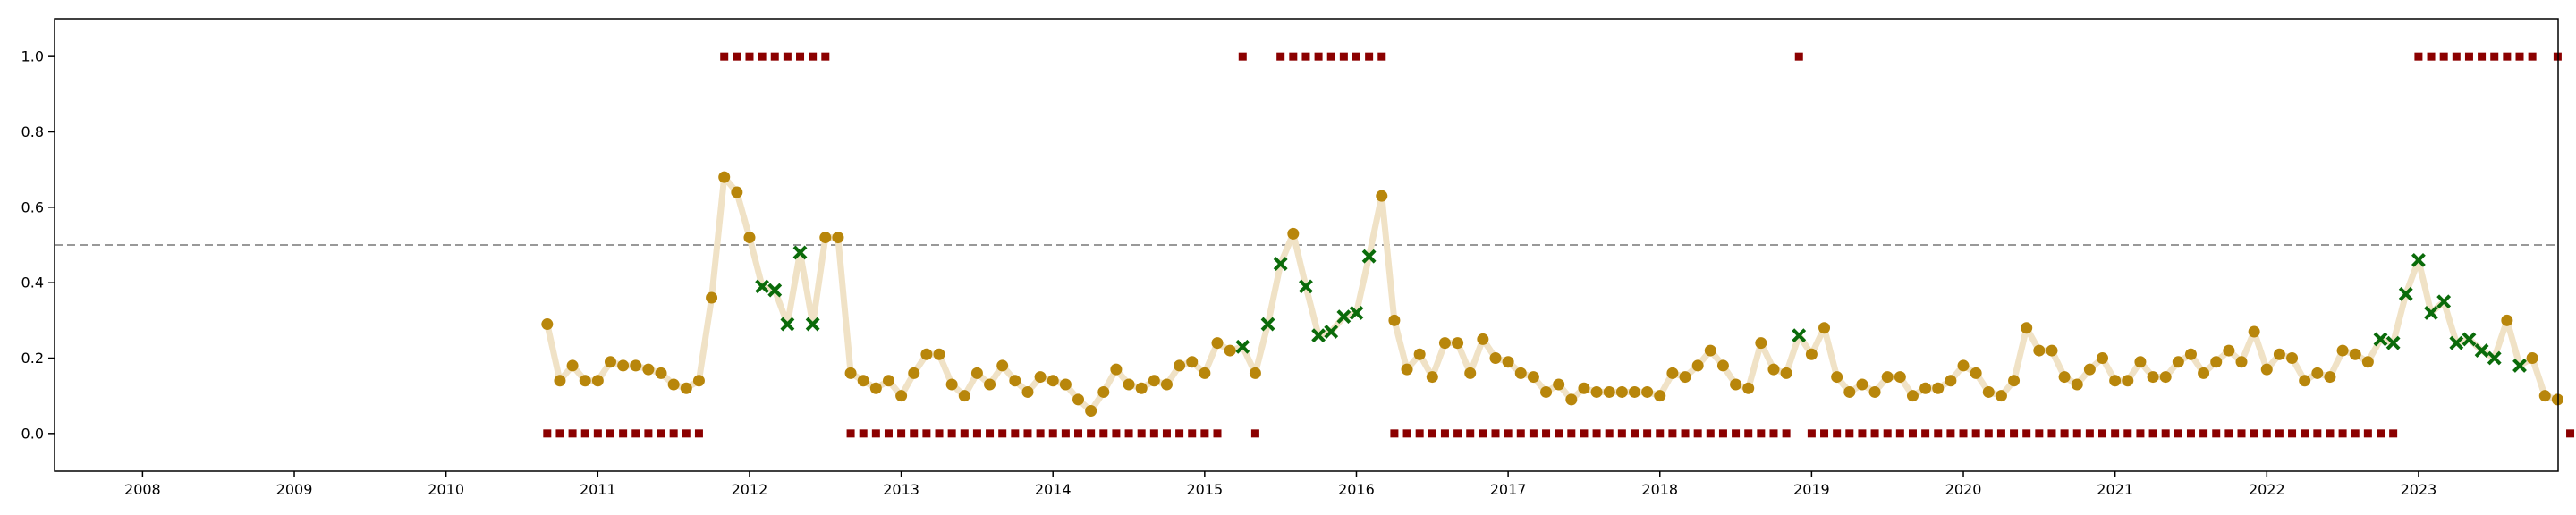  I want to click on x-tick-label: 2009, so click(294, 490).